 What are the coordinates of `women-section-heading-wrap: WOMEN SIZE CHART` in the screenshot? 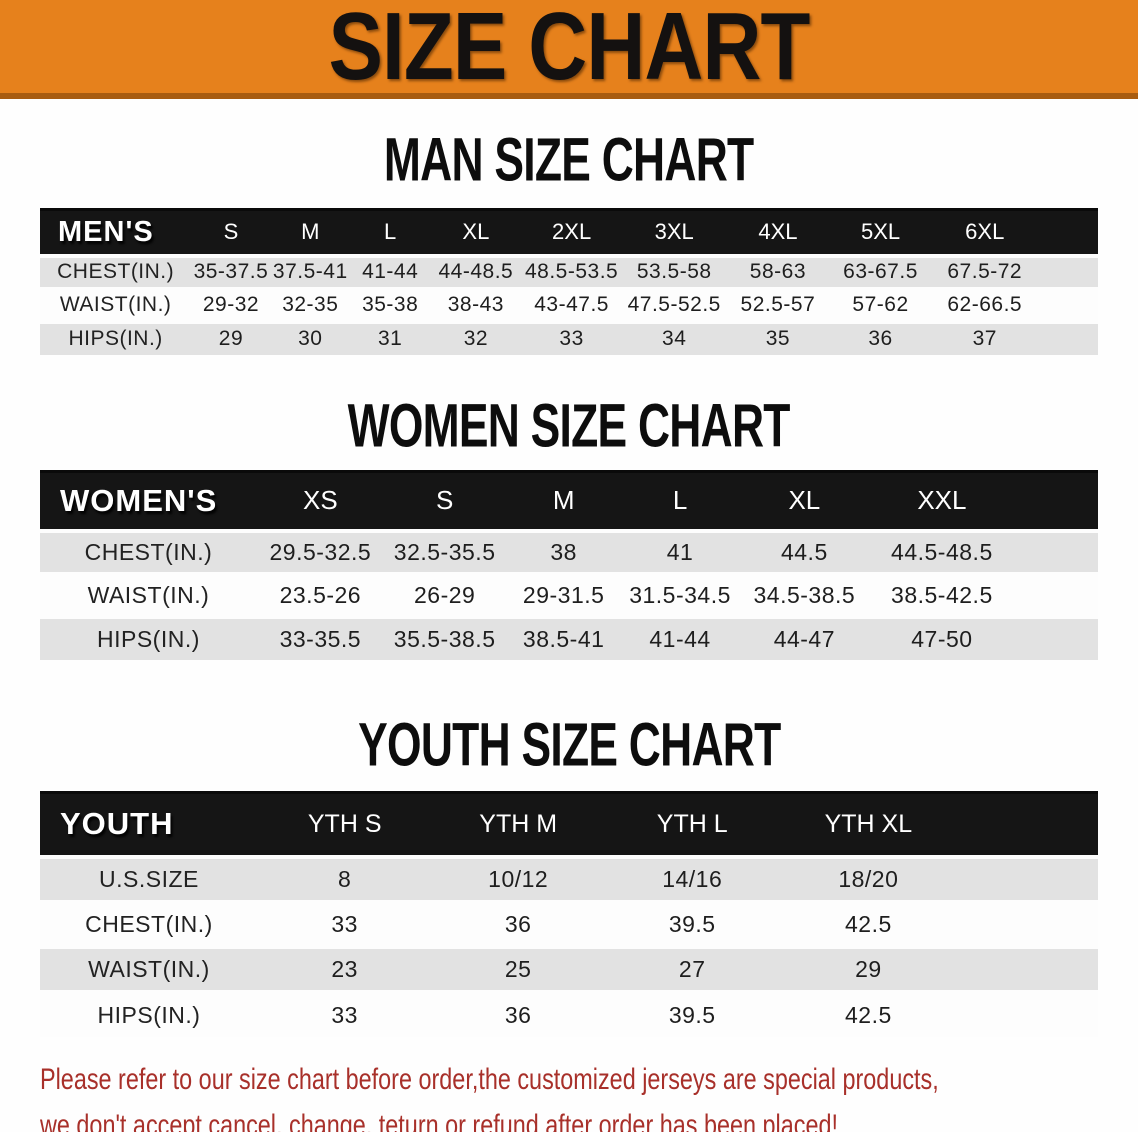 It's located at (569, 425).